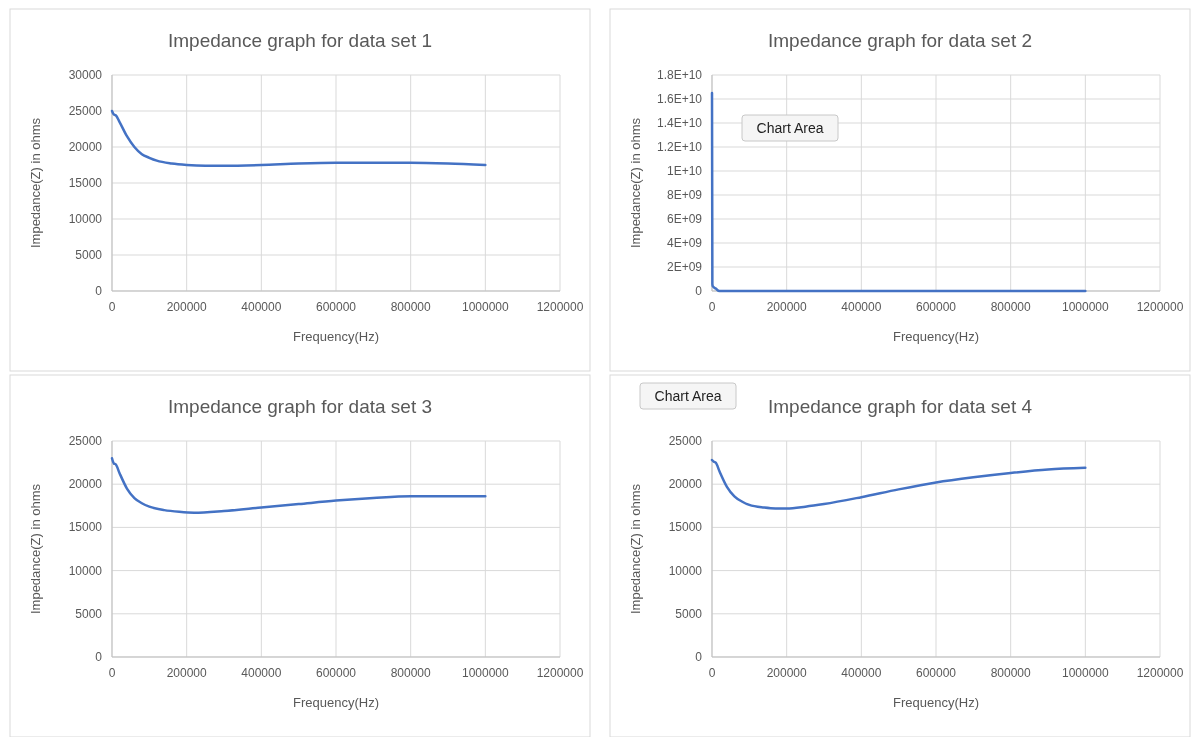 Image resolution: width=1199 pixels, height=745 pixels. What do you see at coordinates (85, 75) in the screenshot?
I see `y-tick-label: 30000` at bounding box center [85, 75].